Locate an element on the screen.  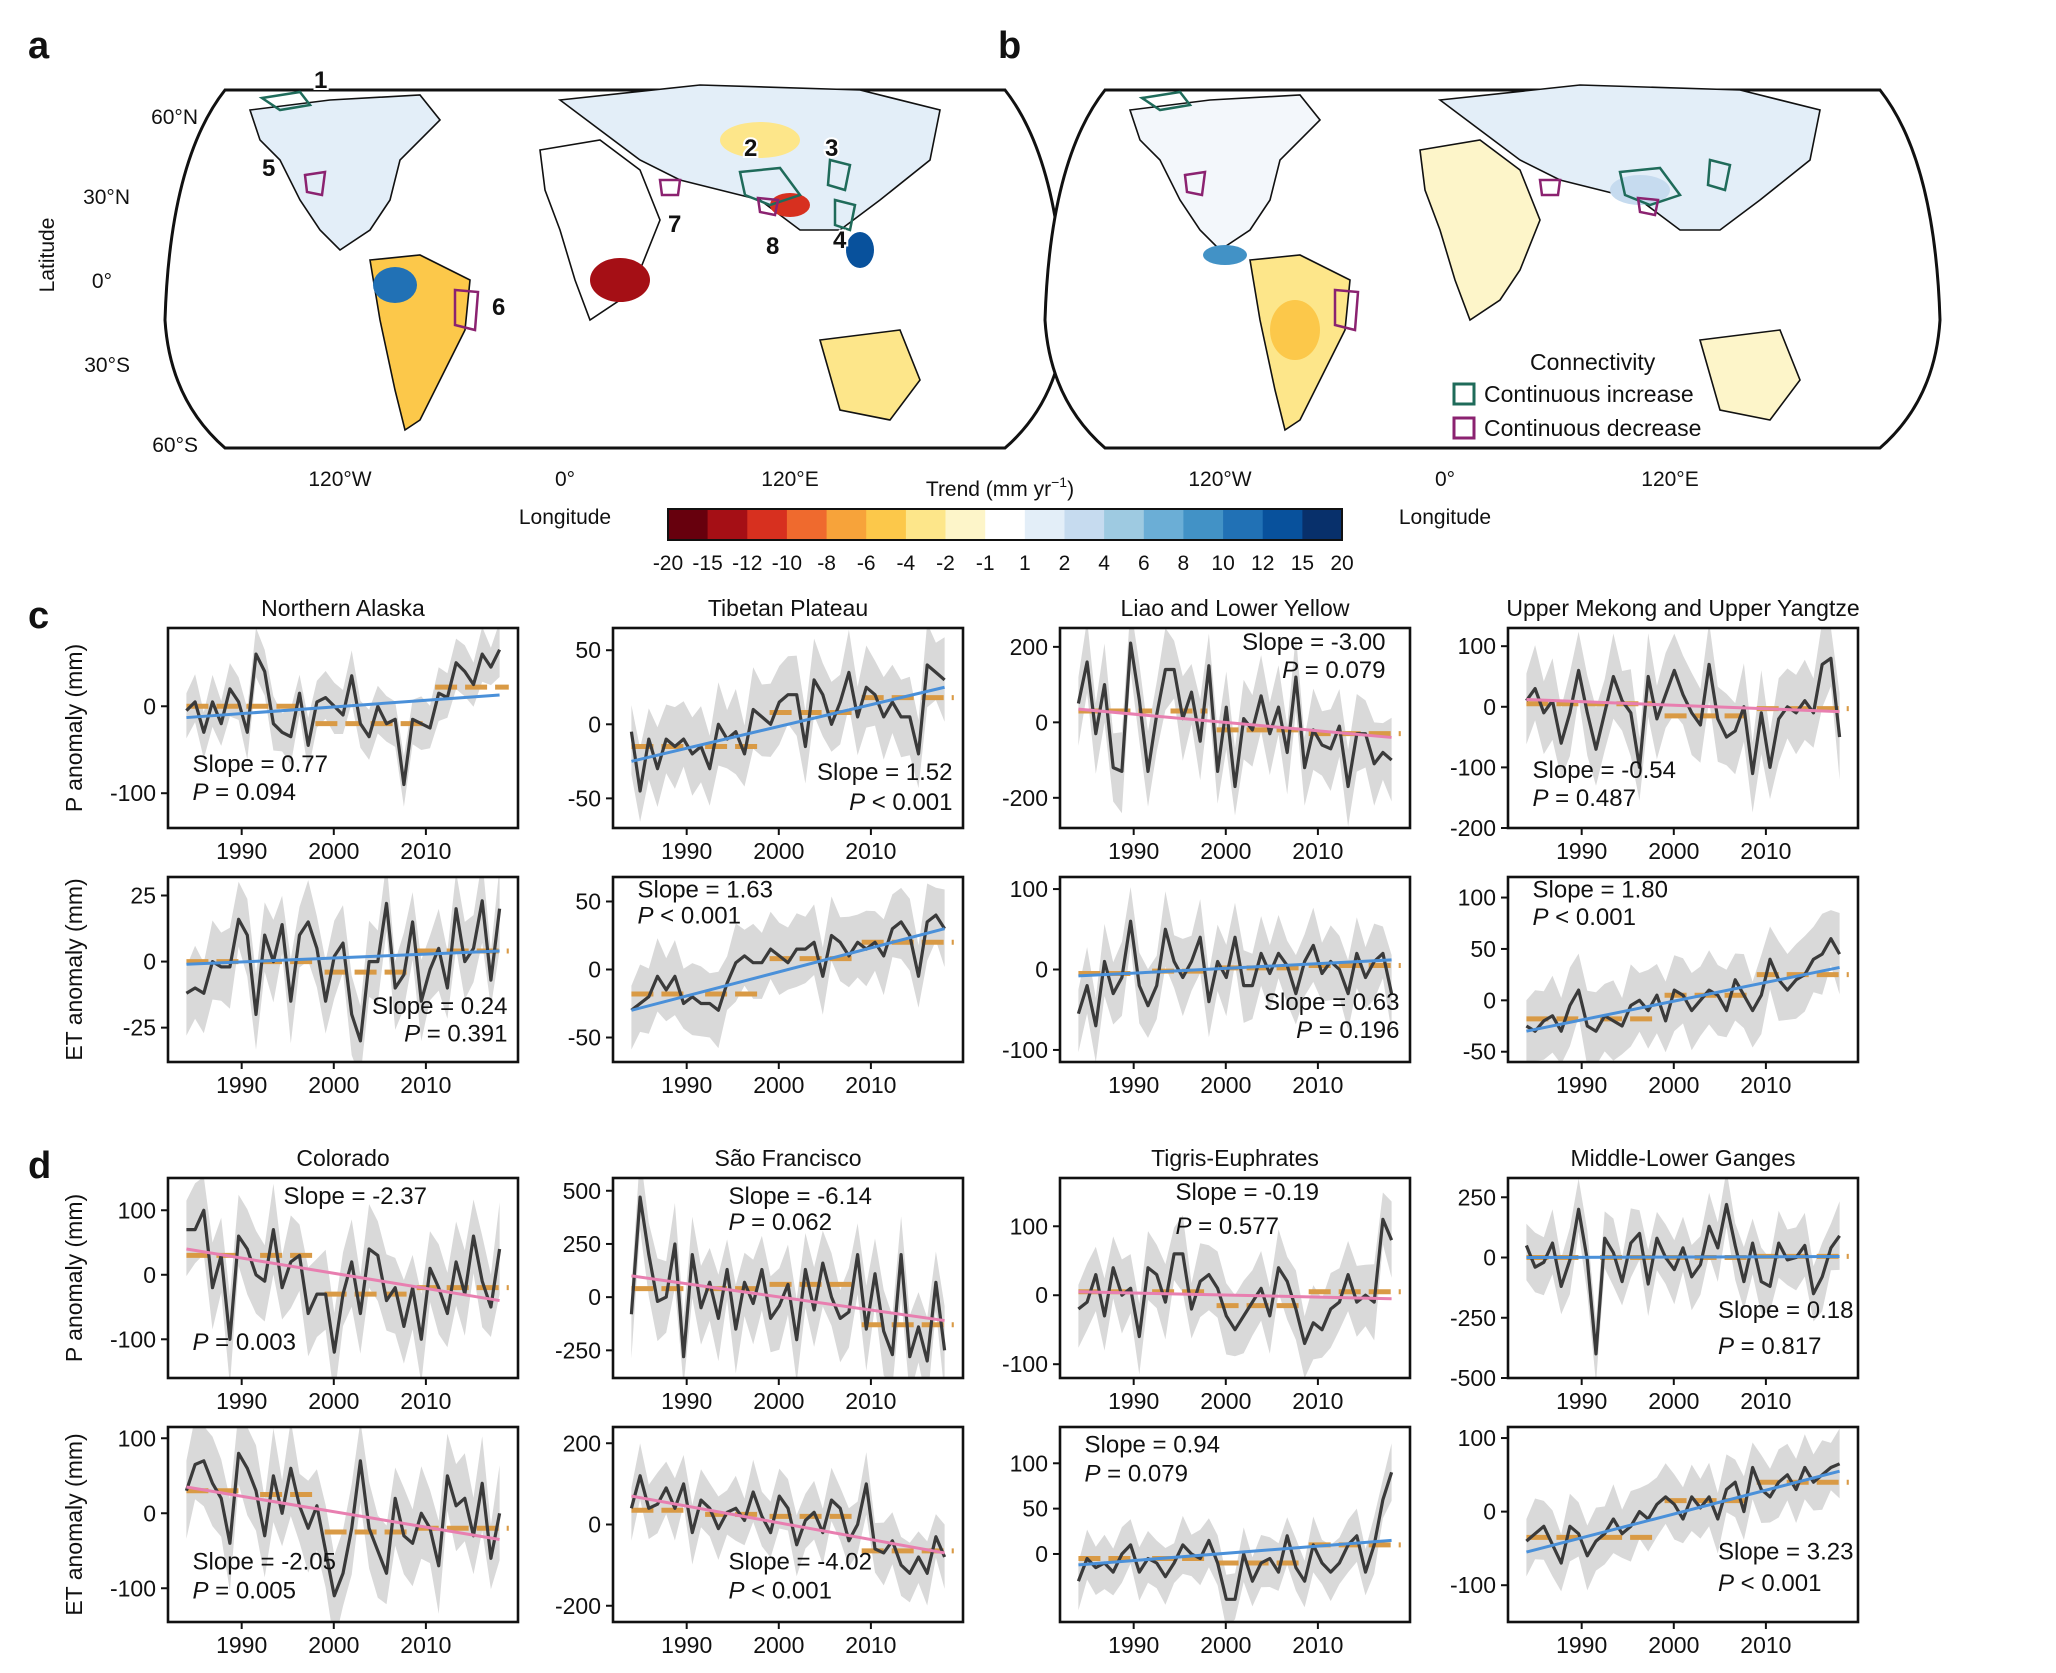
p-value-annotation: P = 0.005 is located at coordinates (244, 1591).